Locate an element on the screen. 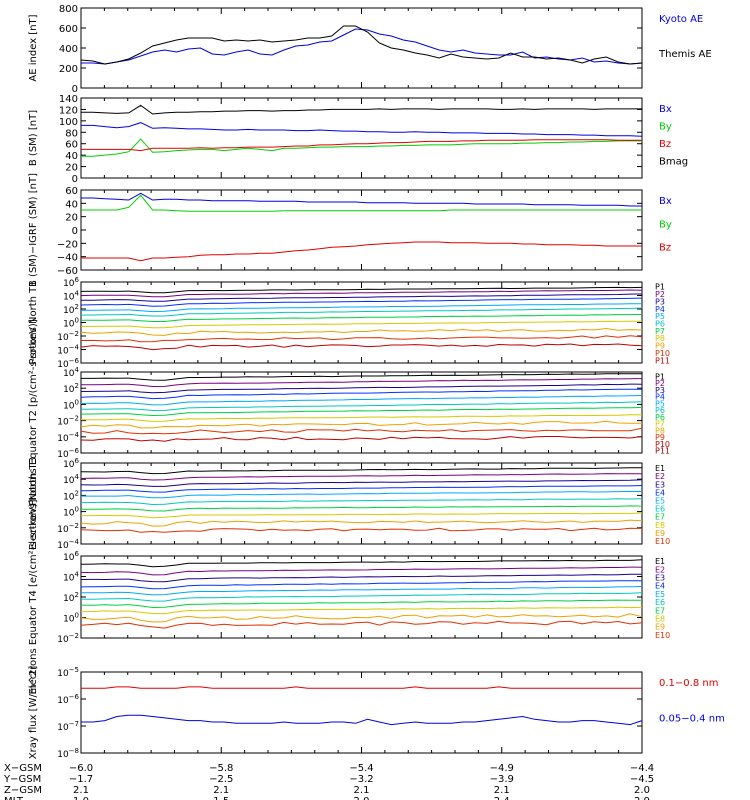  y-tick-label: −20 is located at coordinates (67, 244).